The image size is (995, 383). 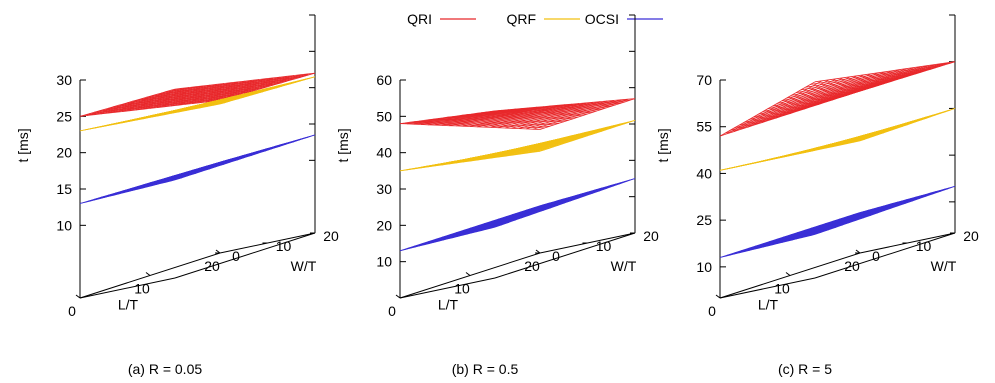 I want to click on z-tick-label: 20, so click(x=64, y=153).